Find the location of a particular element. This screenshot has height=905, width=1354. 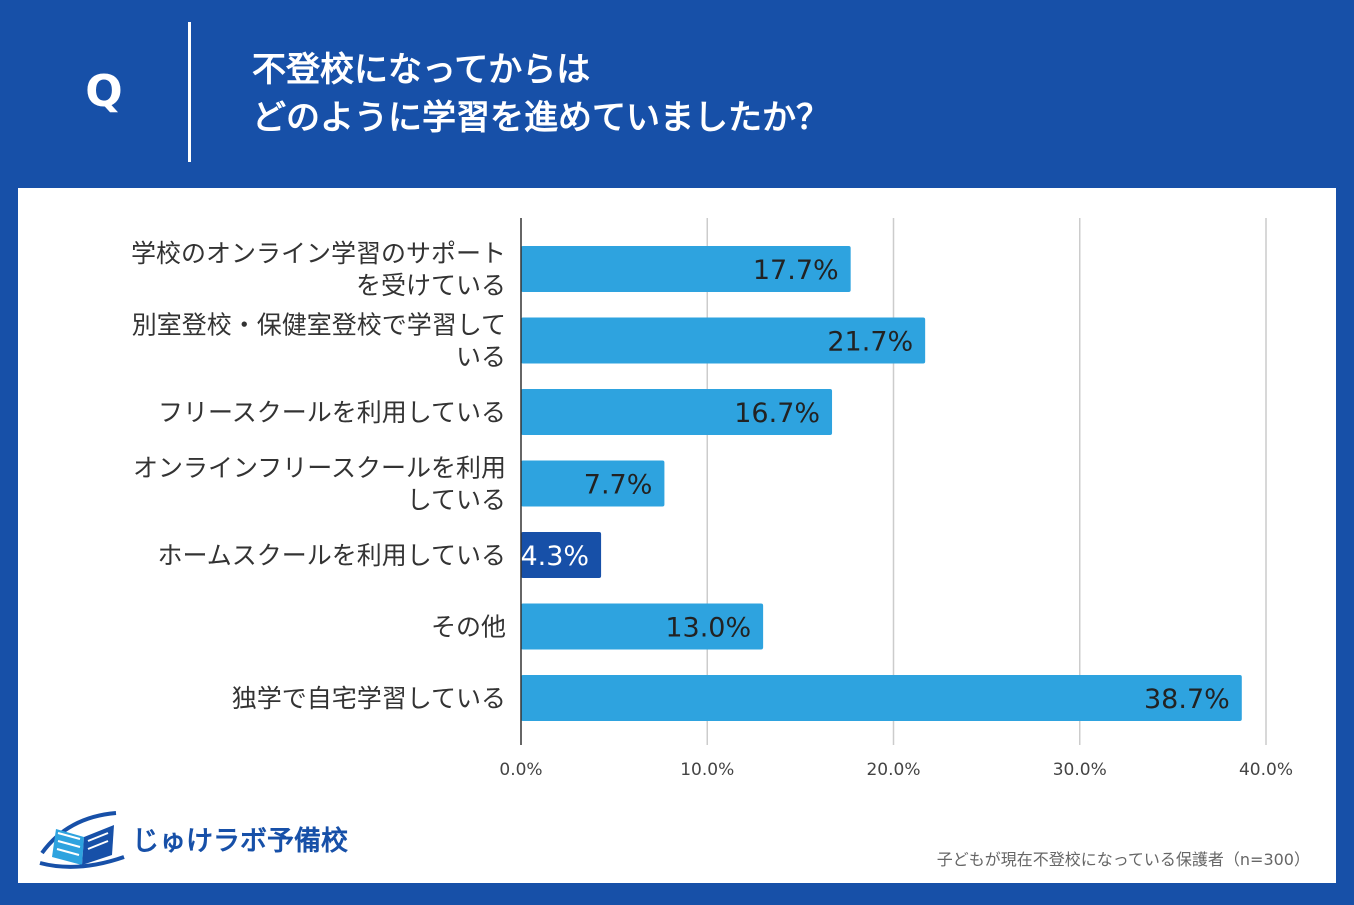

category-label: その他 is located at coordinates (468, 627).